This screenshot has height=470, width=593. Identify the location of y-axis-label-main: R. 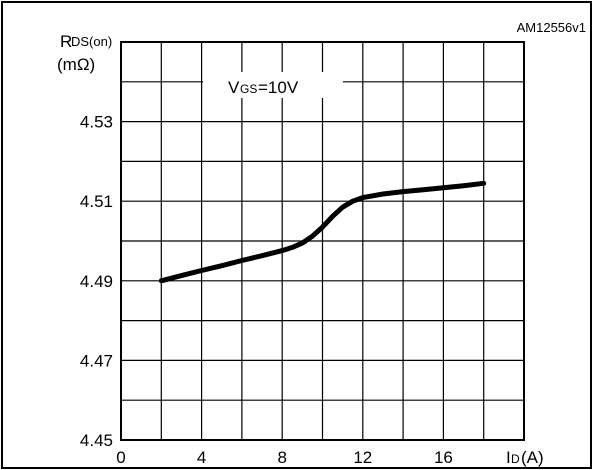
(66, 41).